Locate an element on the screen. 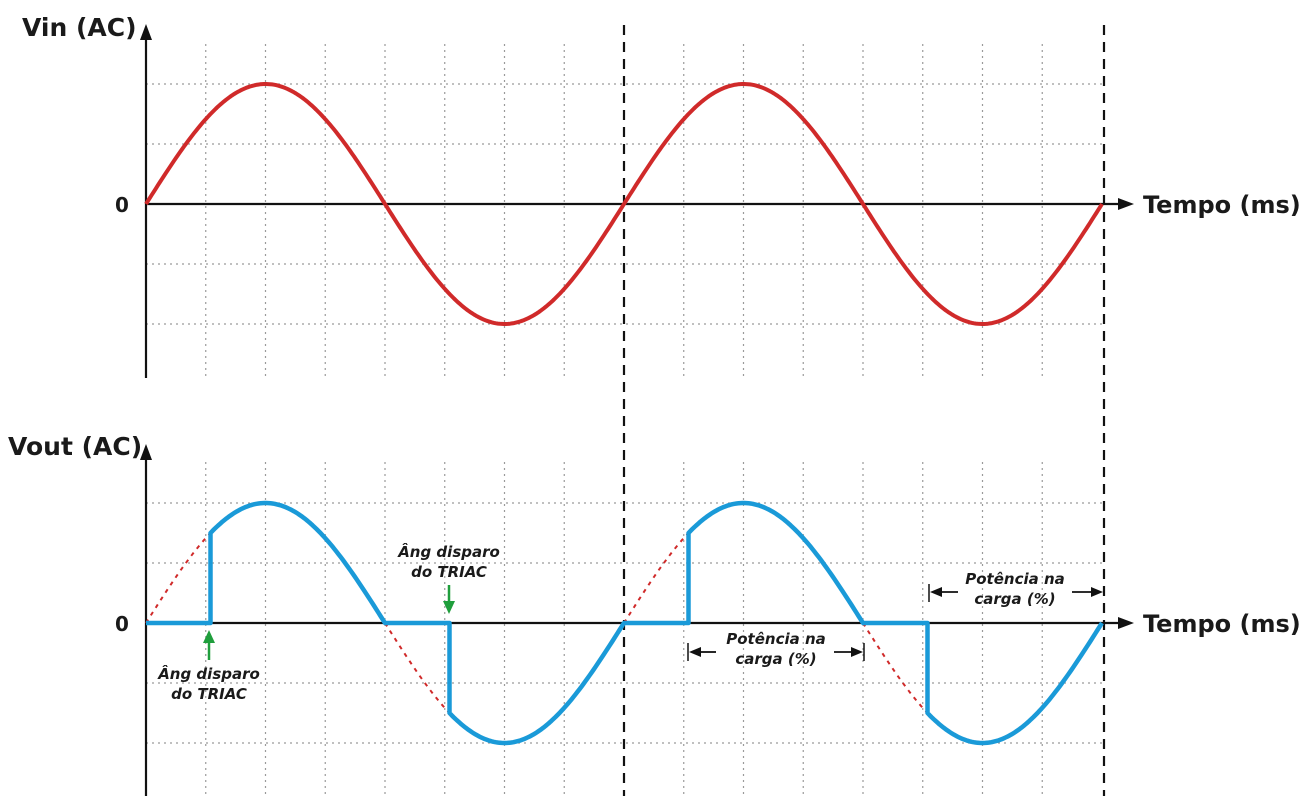 Image resolution: width=1300 pixels, height=796 pixels. top-zero-label: 0 is located at coordinates (122, 205).